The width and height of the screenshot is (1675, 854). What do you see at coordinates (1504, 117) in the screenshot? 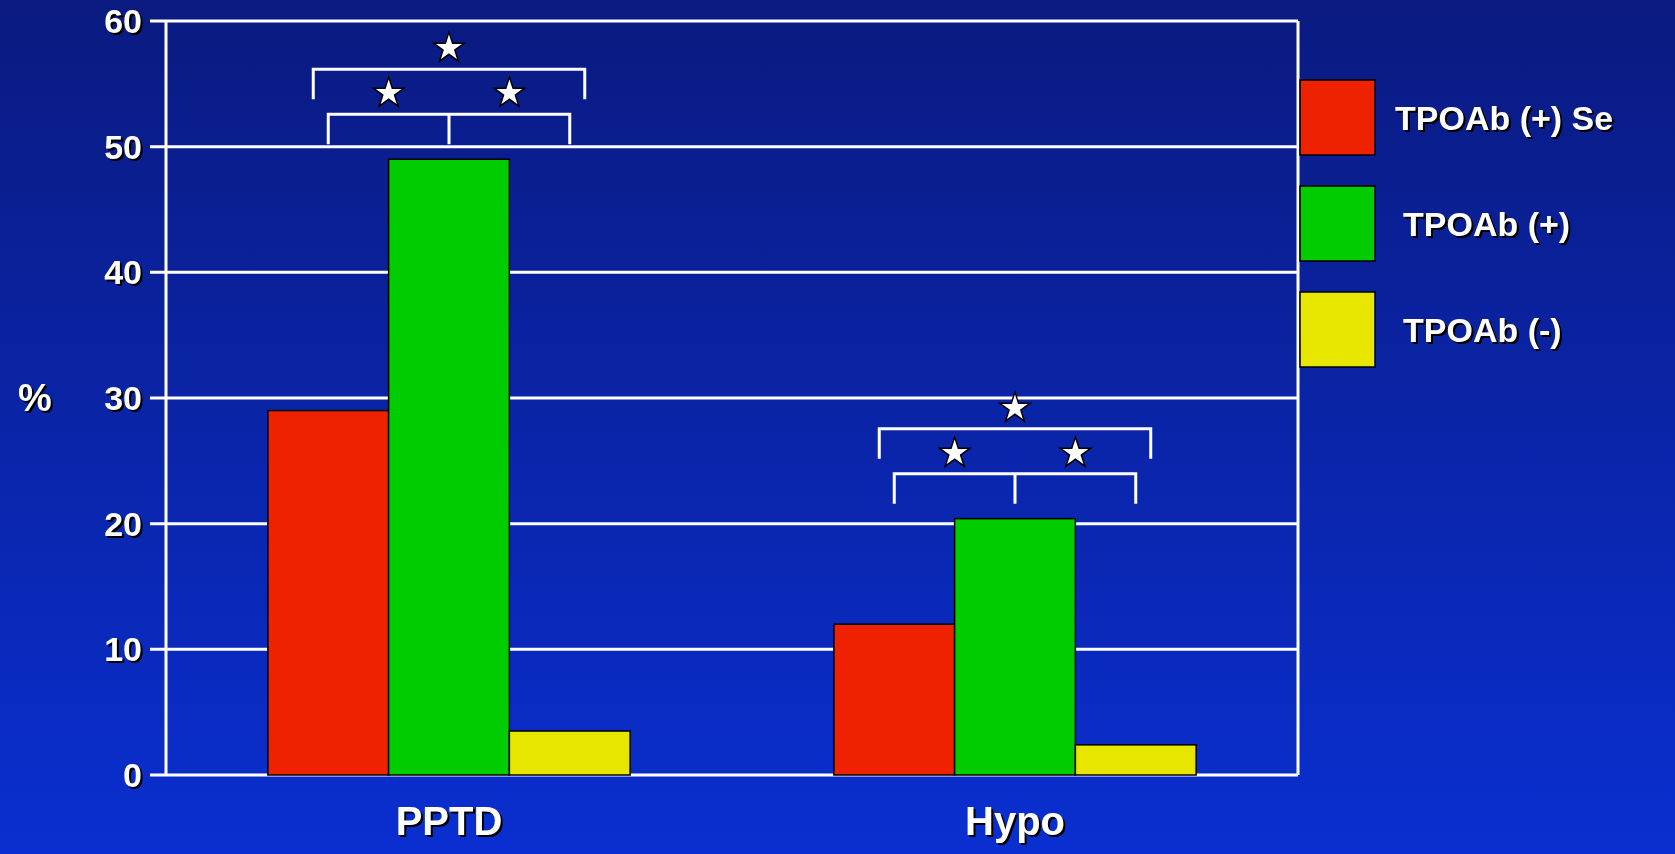
I see `legend-label: TPOAb (+) Se` at bounding box center [1504, 117].